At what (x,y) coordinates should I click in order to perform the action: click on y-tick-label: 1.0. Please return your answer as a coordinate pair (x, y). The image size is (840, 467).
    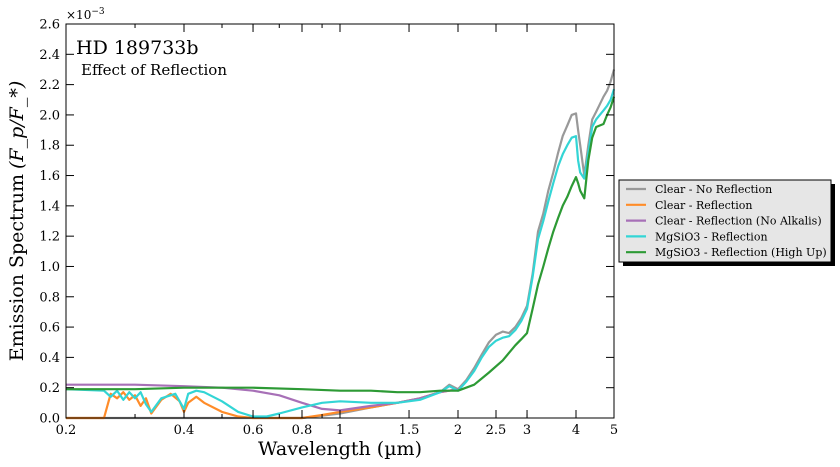
    Looking at the image, I should click on (49, 267).